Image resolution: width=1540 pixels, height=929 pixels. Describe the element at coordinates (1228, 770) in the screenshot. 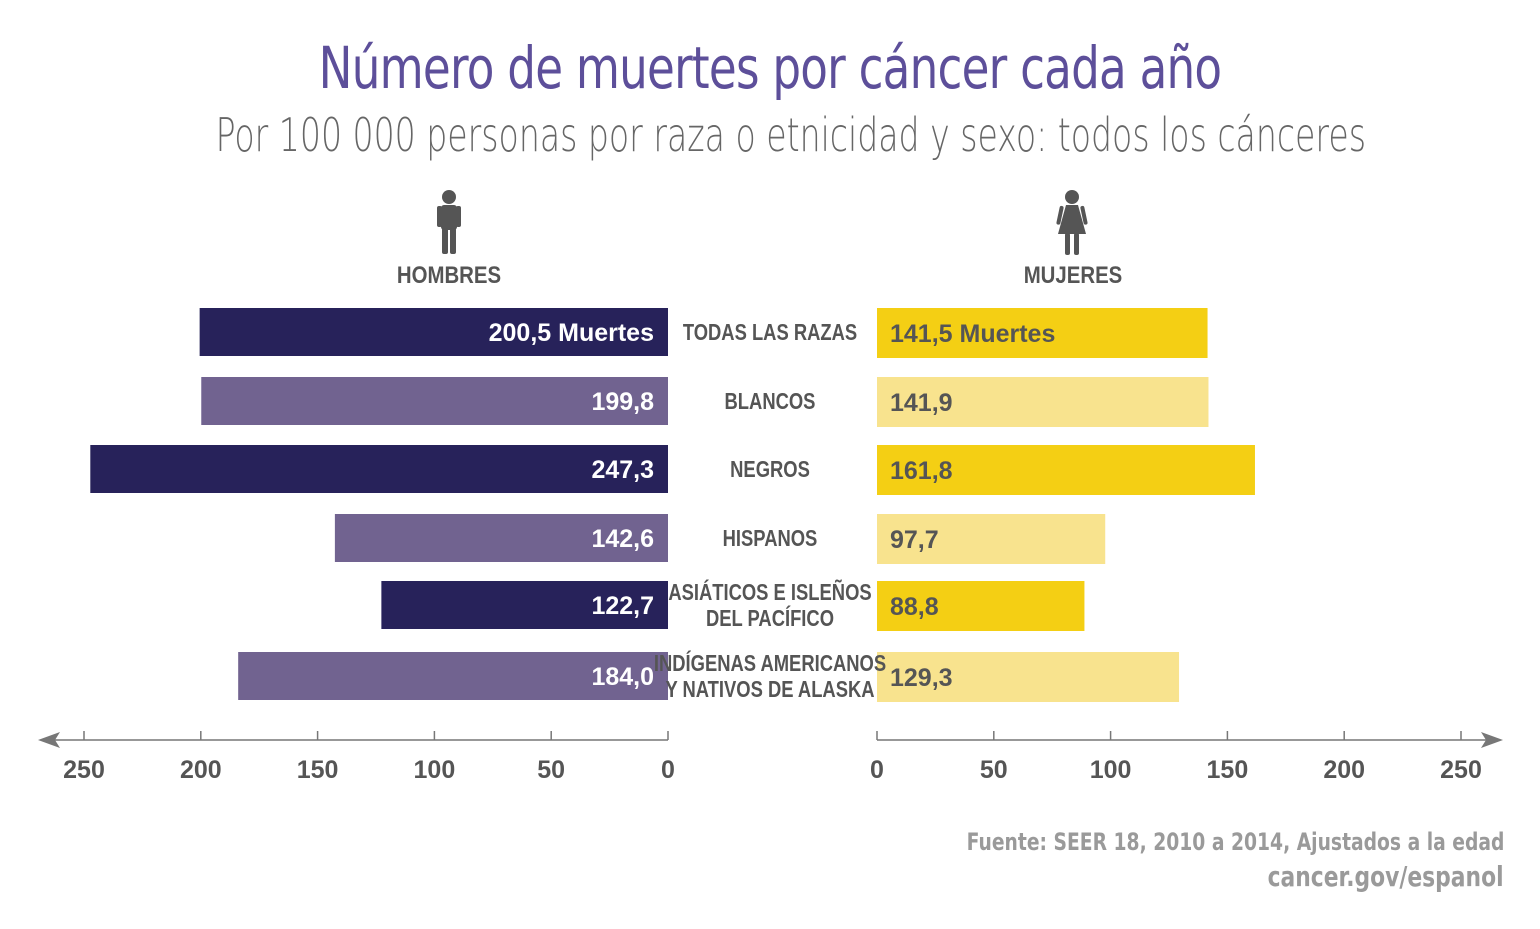

I see `tick-label-women: 150` at that location.